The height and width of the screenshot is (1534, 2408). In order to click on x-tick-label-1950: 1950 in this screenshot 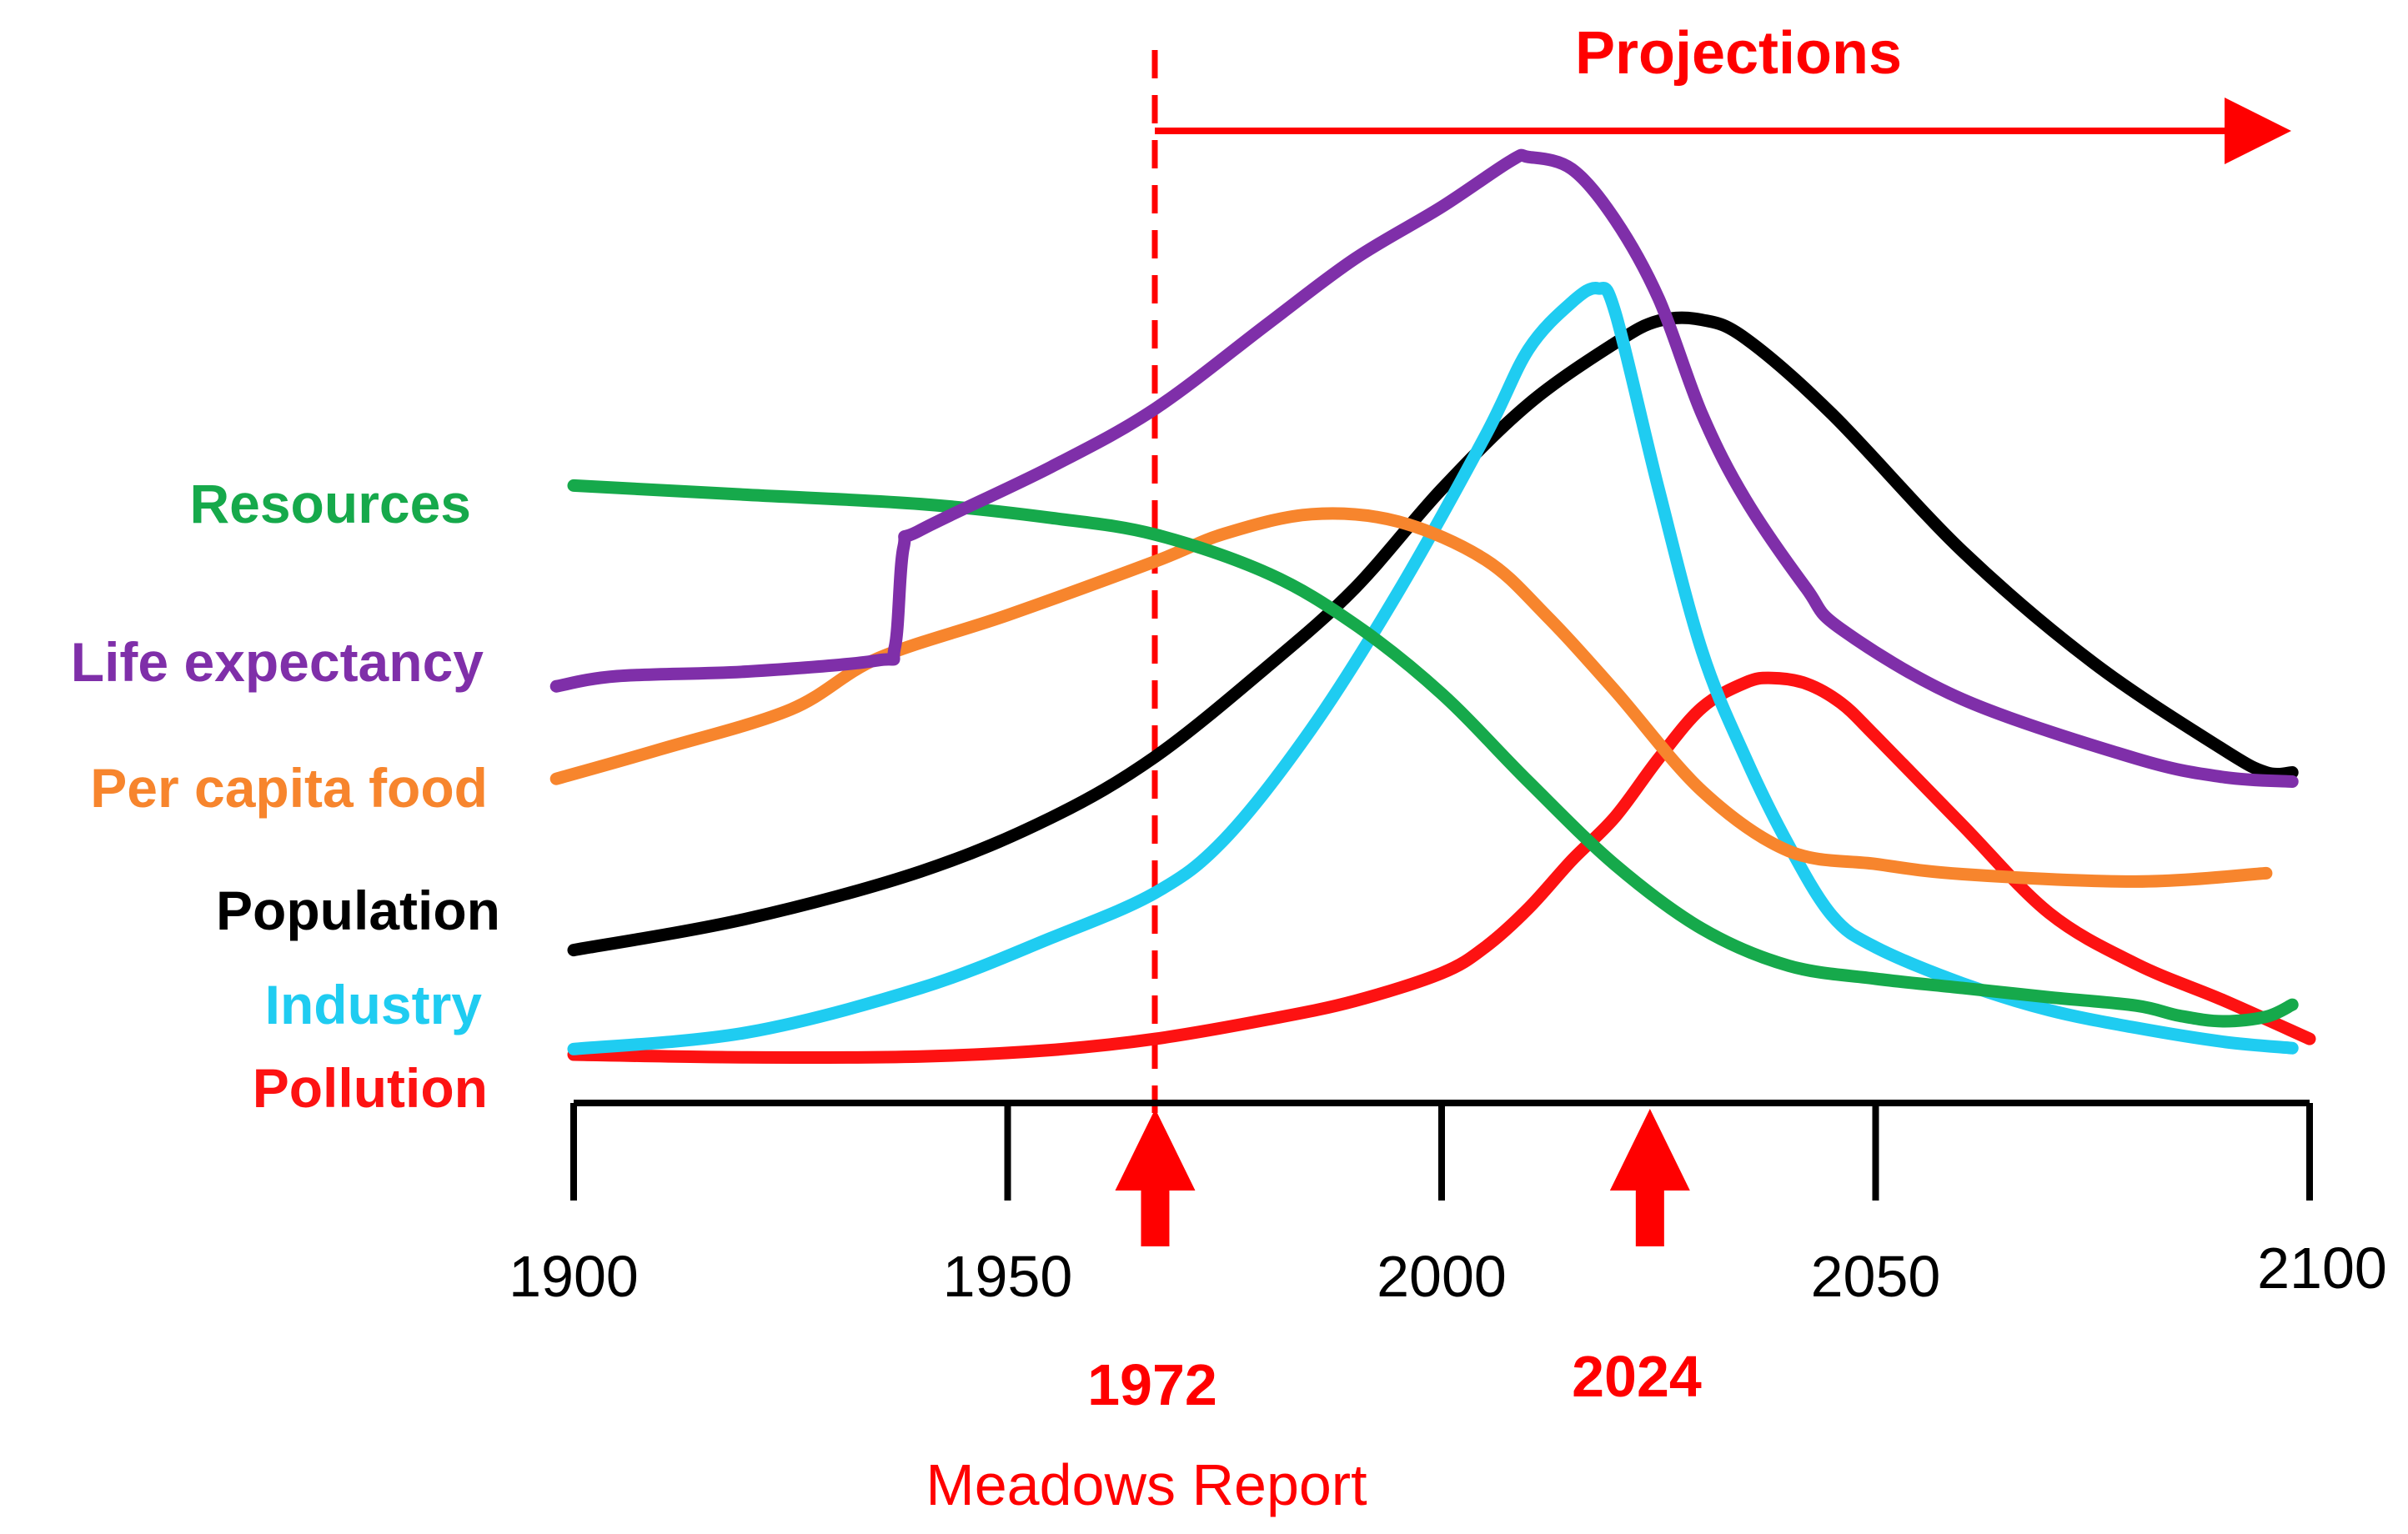, I will do `click(1008, 1276)`.